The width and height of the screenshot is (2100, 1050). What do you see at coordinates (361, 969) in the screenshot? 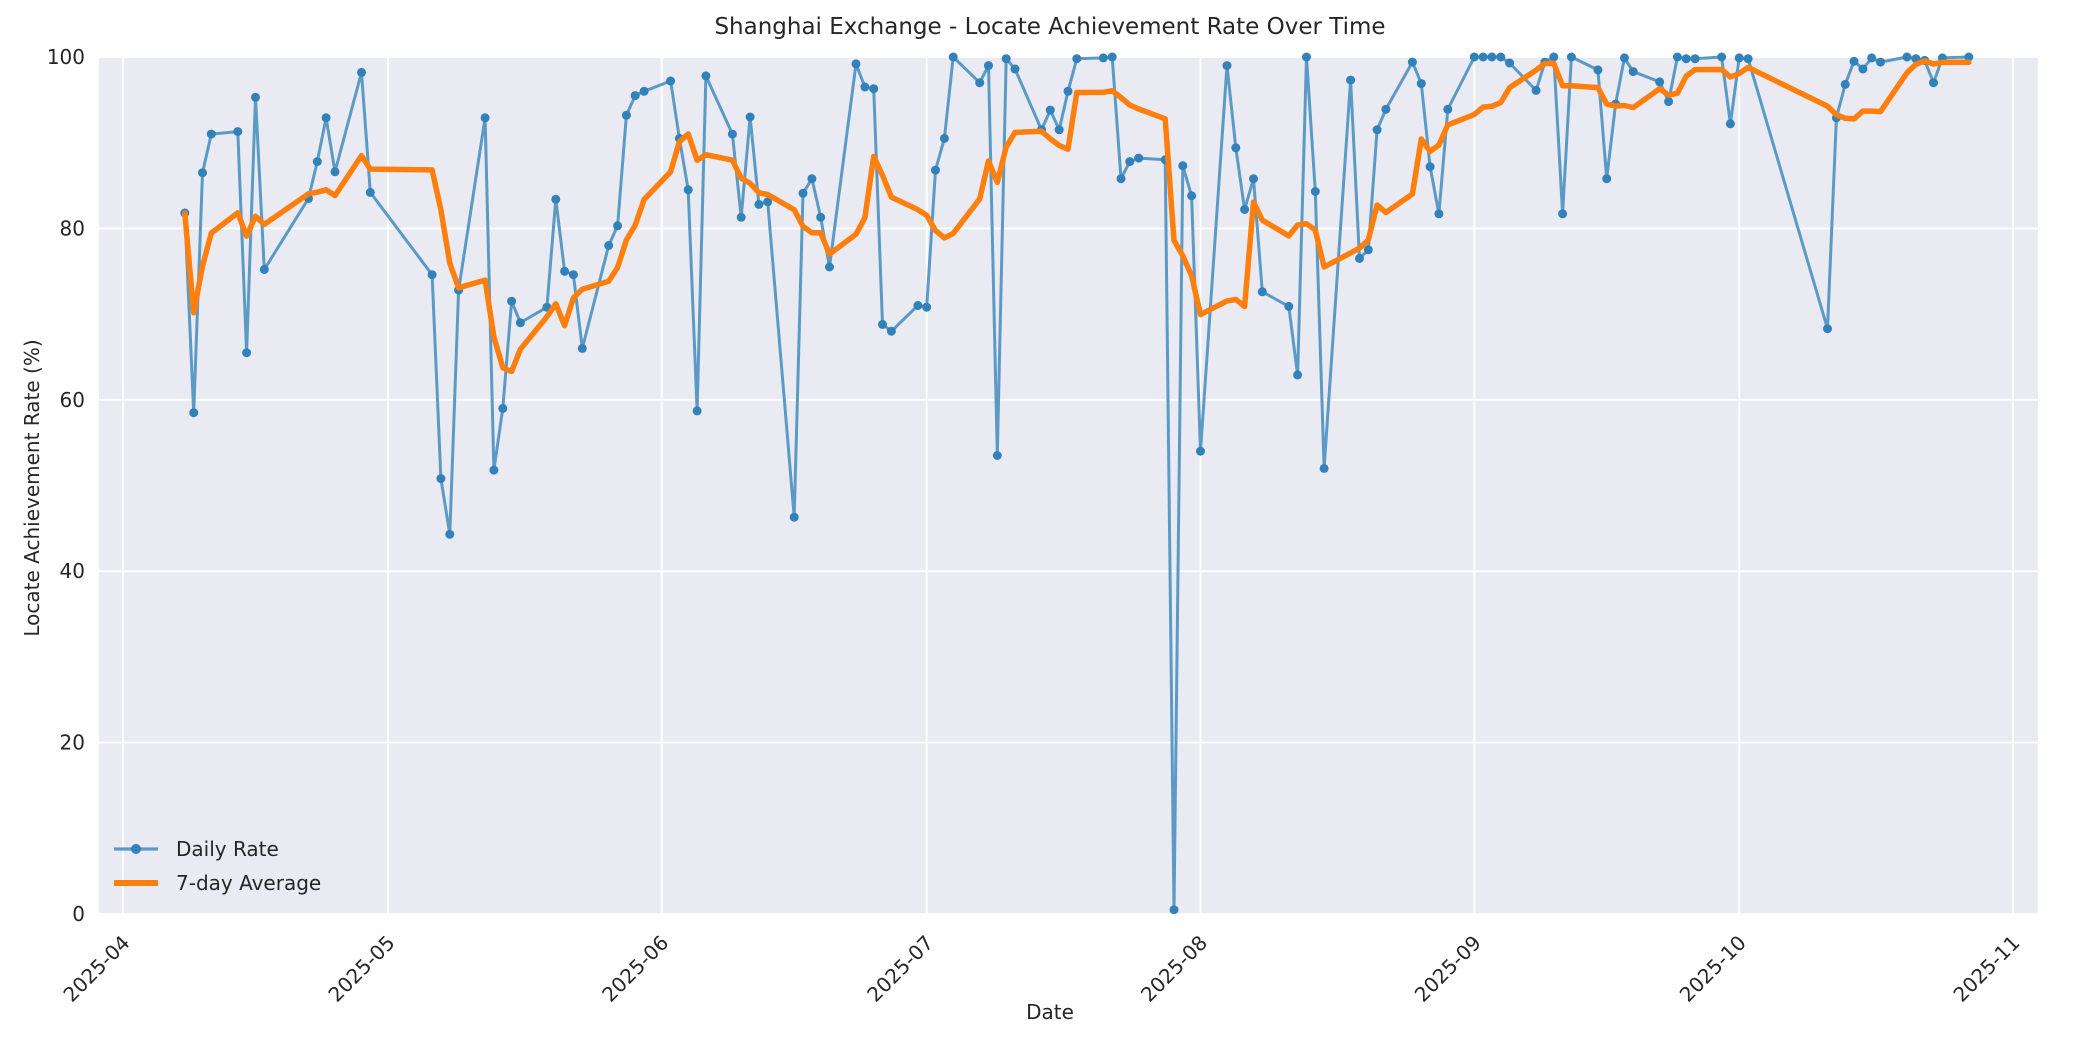
I see `x-tick-label: 2025-05` at bounding box center [361, 969].